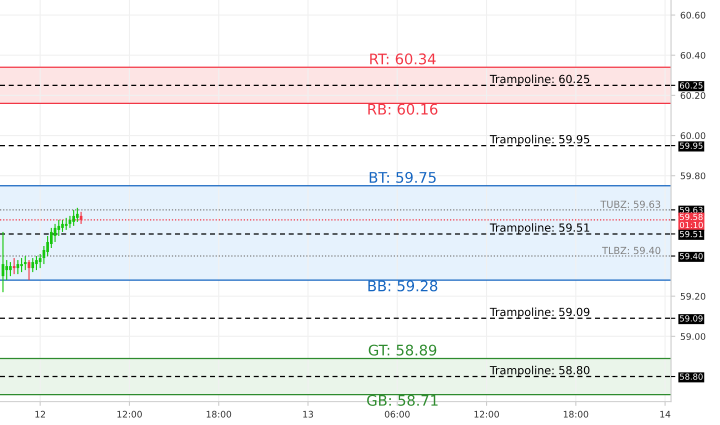 The height and width of the screenshot is (425, 720). Describe the element at coordinates (693, 176) in the screenshot. I see `y-tick-label: 59.80` at that location.